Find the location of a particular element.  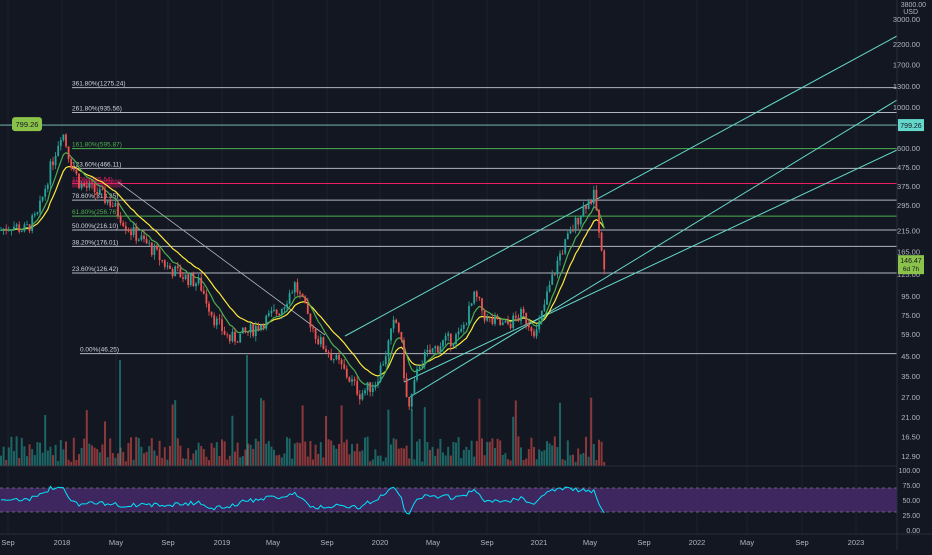

rsi-tick-label: 0.00 is located at coordinates (913, 531).